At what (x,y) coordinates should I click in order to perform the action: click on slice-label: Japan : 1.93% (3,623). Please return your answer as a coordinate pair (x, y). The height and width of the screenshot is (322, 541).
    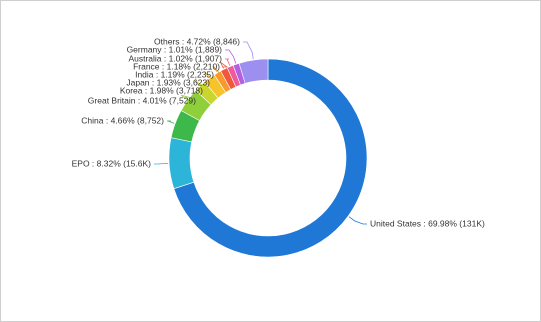
    Looking at the image, I should click on (168, 82).